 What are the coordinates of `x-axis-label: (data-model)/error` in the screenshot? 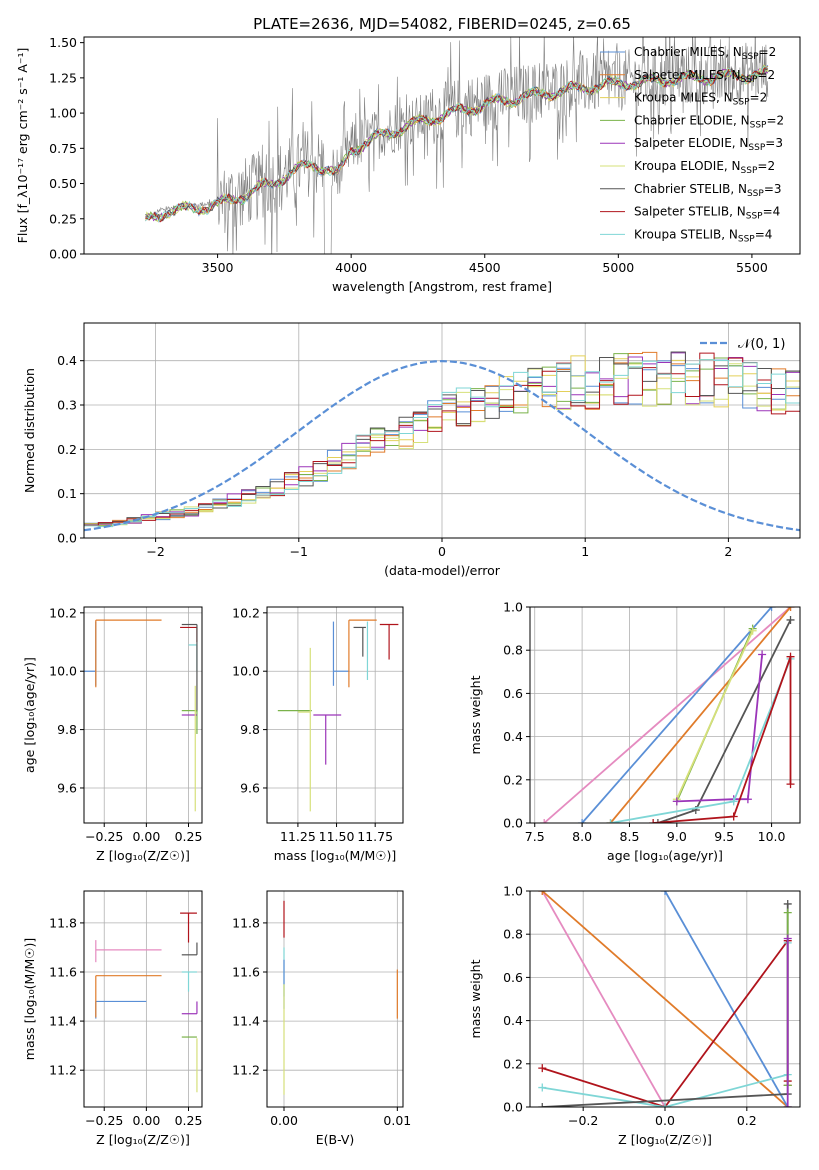 It's located at (442, 570).